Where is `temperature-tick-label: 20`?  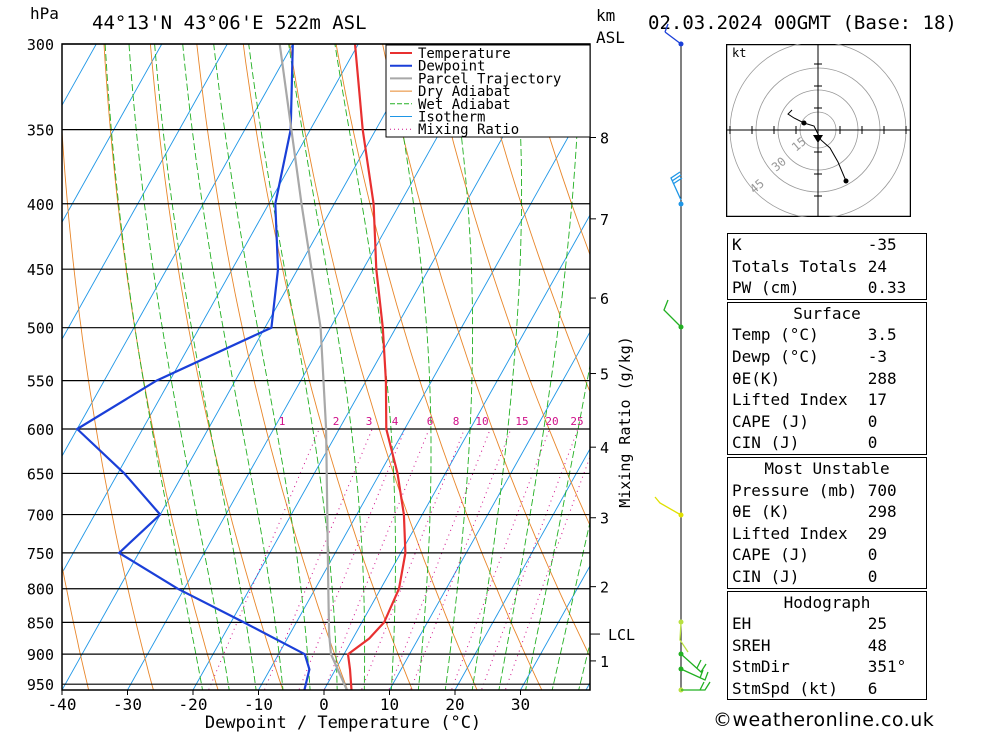 temperature-tick-label: 20 is located at coordinates (454, 704).